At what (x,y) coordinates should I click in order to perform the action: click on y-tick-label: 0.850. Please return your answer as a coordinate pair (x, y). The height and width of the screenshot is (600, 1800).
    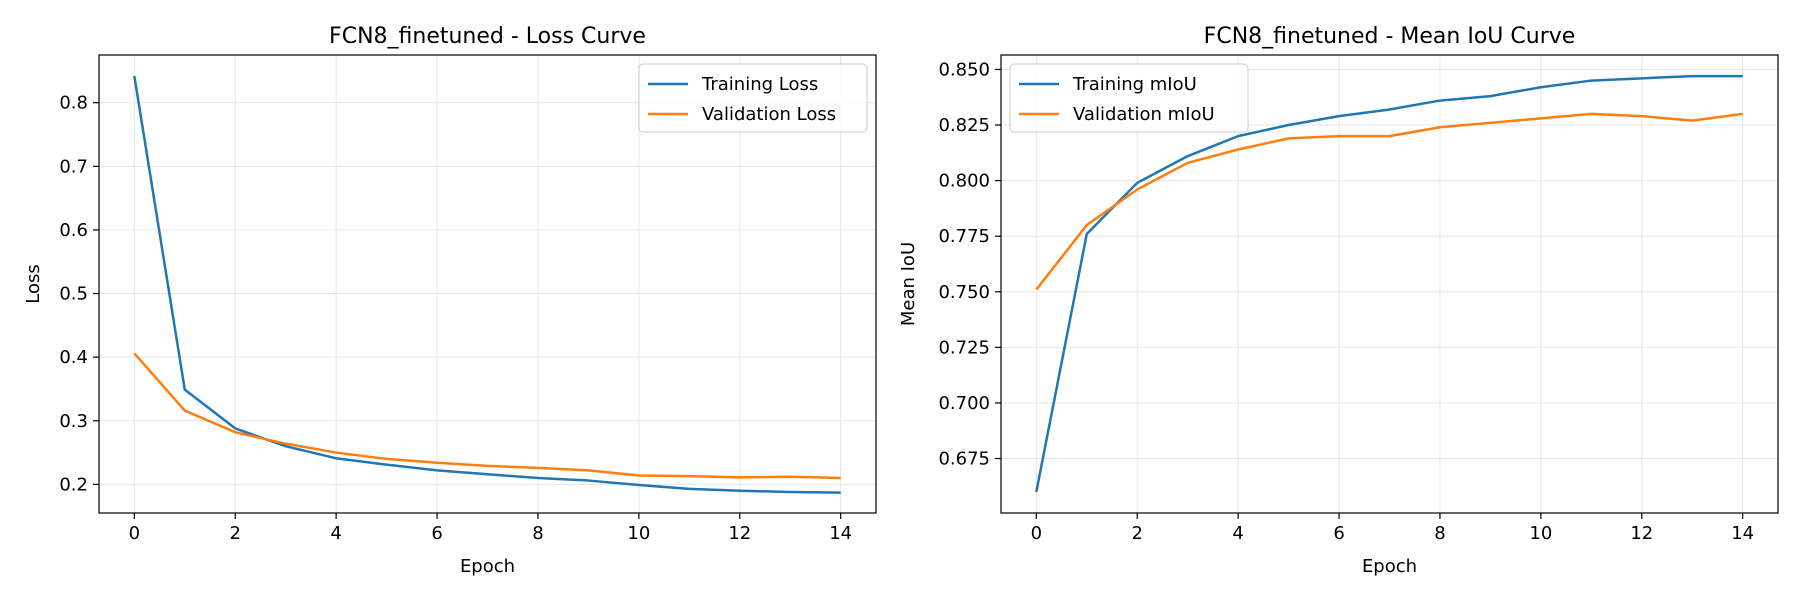
    Looking at the image, I should click on (964, 69).